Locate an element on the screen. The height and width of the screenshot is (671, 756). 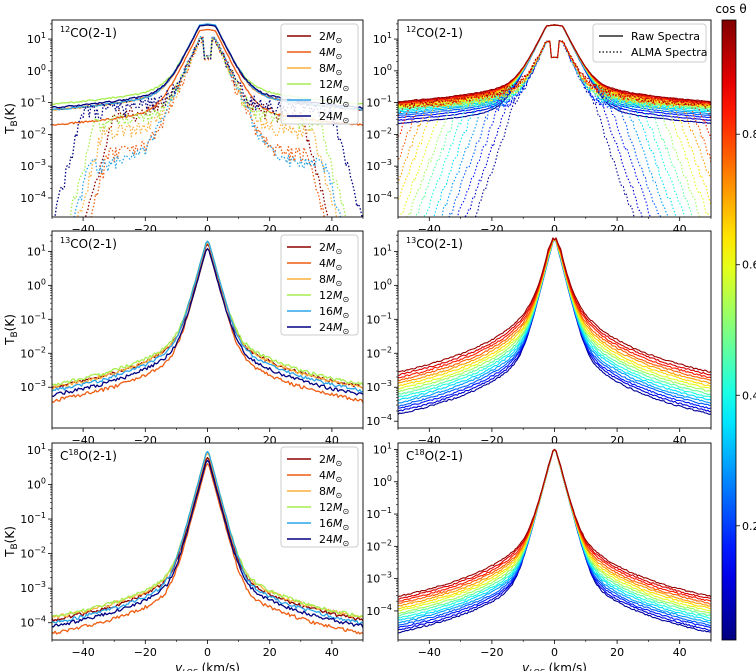
colorbar-tick-label: 0.2 is located at coordinates (749, 526).